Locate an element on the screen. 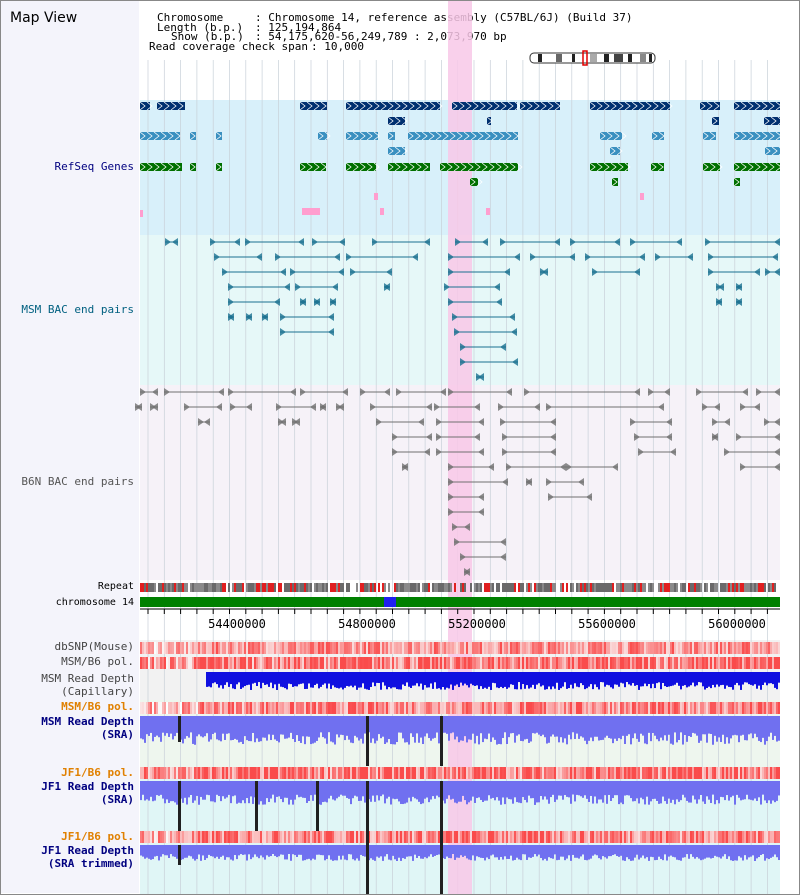 The image size is (800, 895). track-label-jf1-depth-trimmed: JF1 Read Depth is located at coordinates (87, 850).